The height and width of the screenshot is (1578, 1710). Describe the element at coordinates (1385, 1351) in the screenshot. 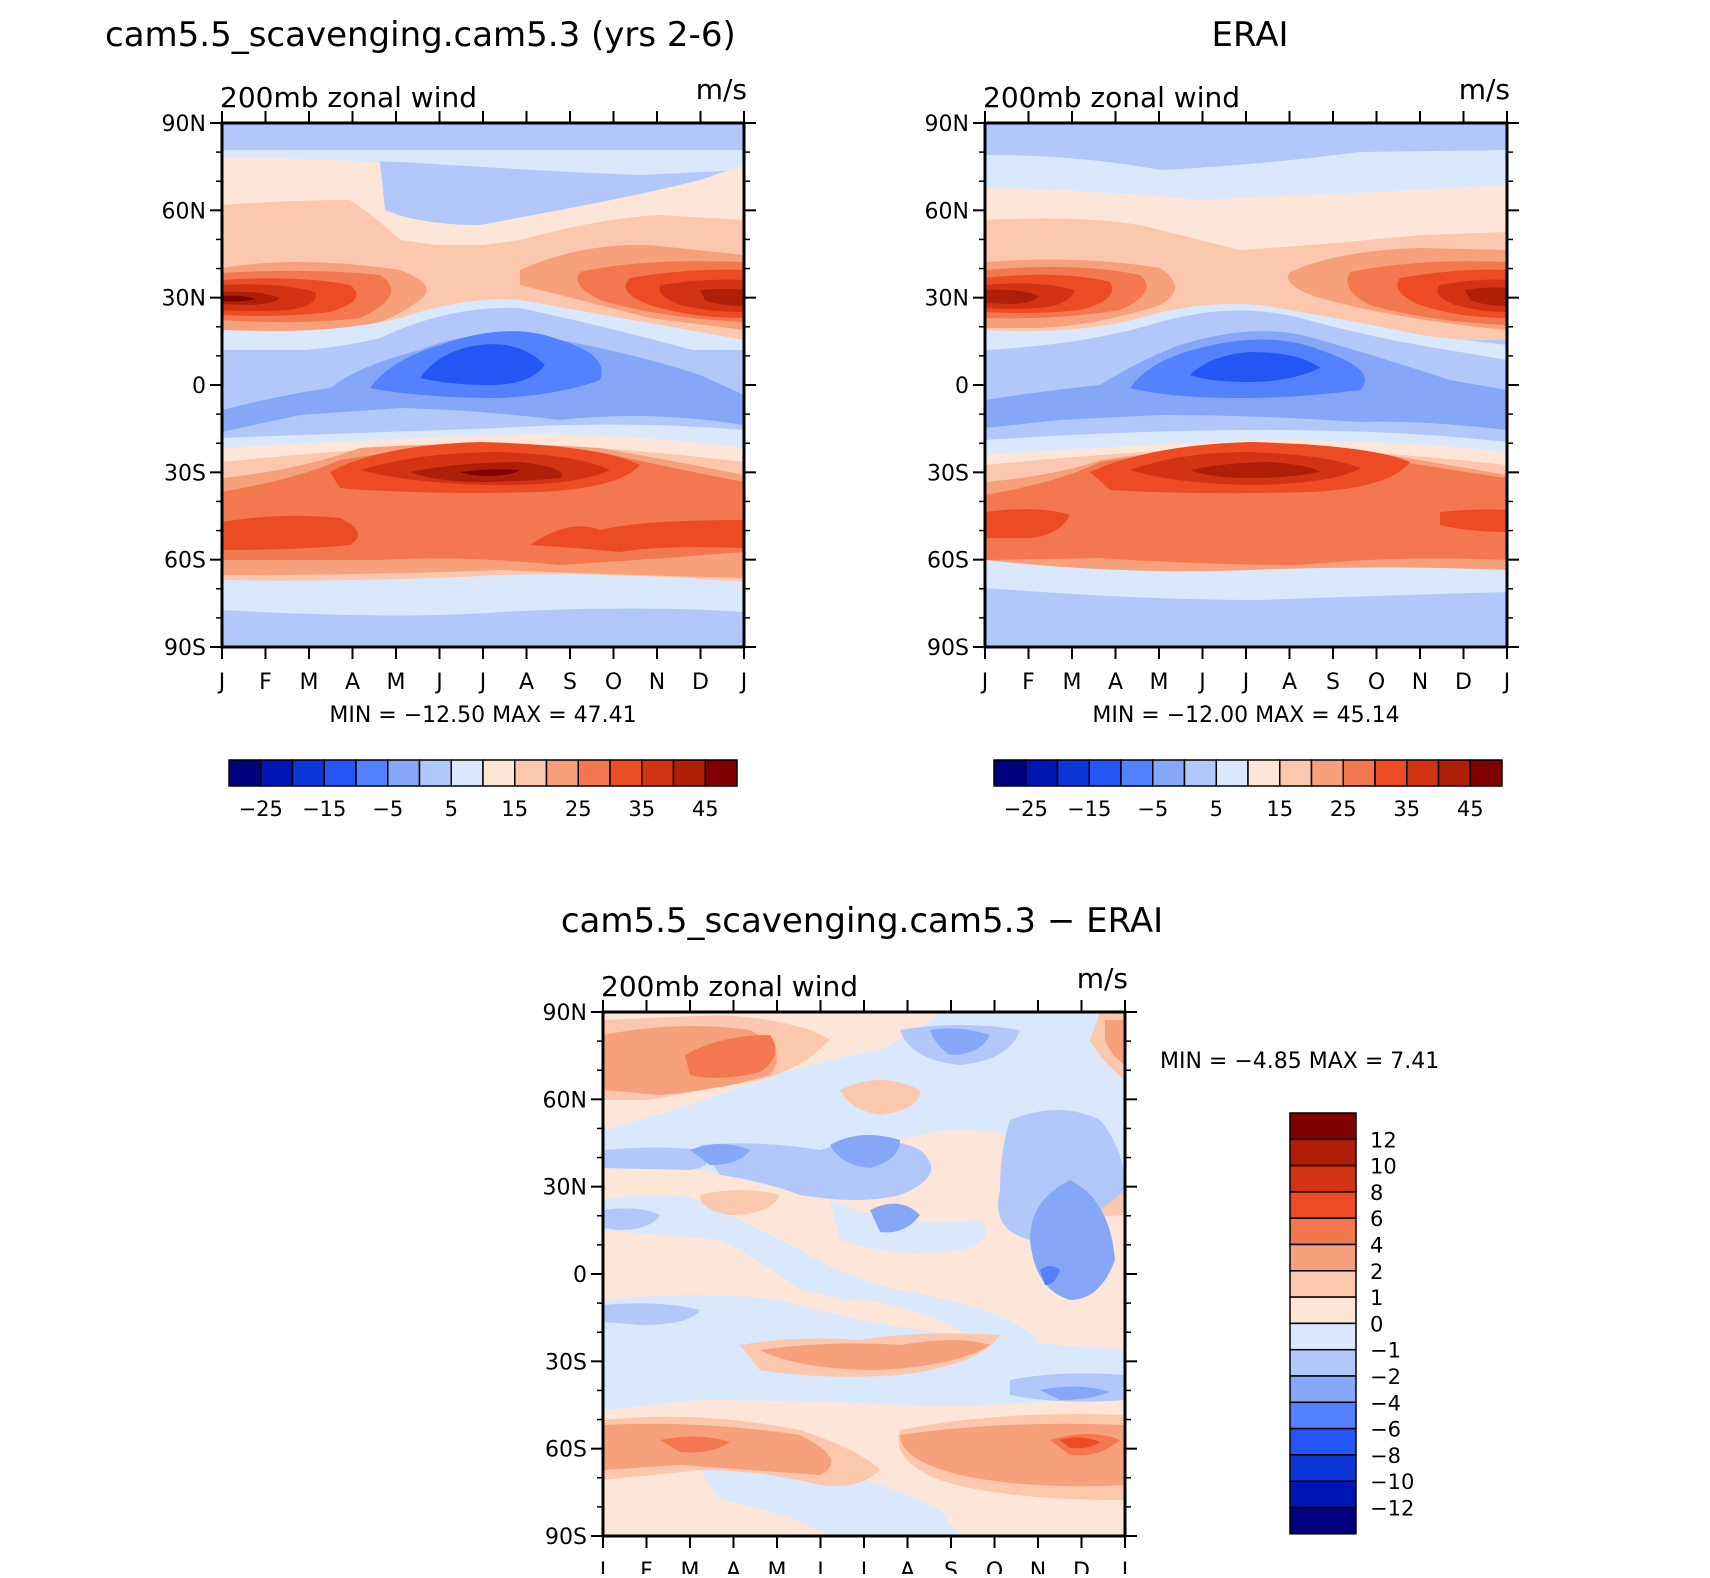

I see `colorbar-label: −1` at that location.